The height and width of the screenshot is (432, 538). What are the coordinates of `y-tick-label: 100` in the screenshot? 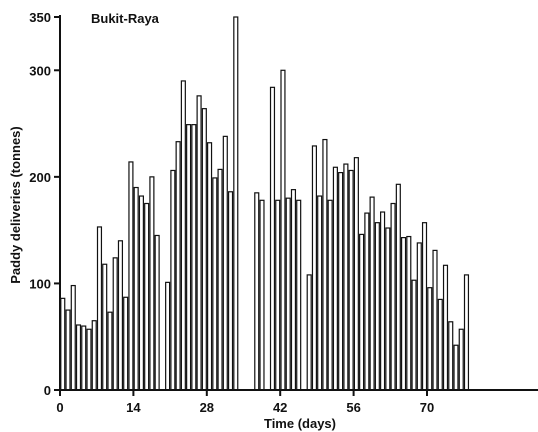 It's located at (40, 283).